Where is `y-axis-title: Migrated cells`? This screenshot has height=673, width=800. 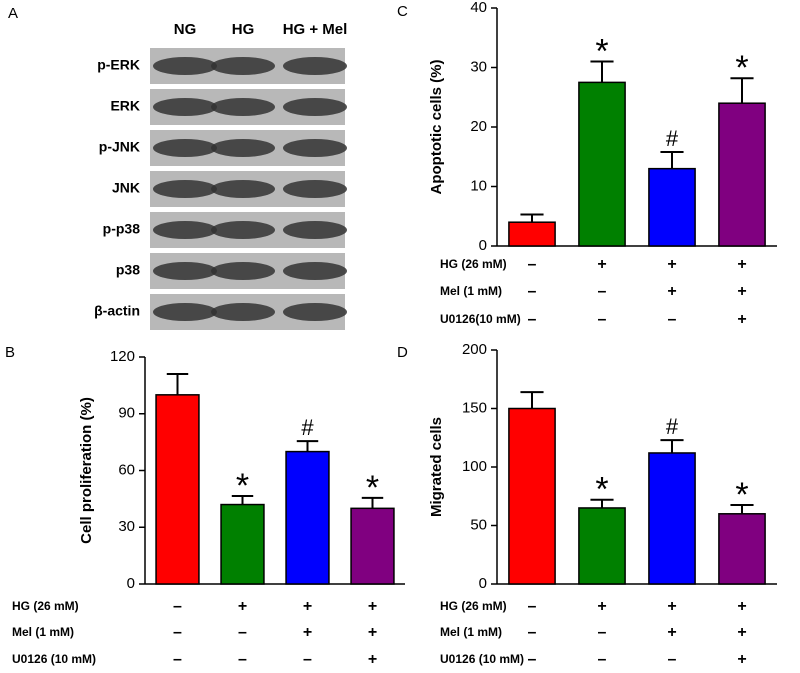 y-axis-title: Migrated cells is located at coordinates (436, 467).